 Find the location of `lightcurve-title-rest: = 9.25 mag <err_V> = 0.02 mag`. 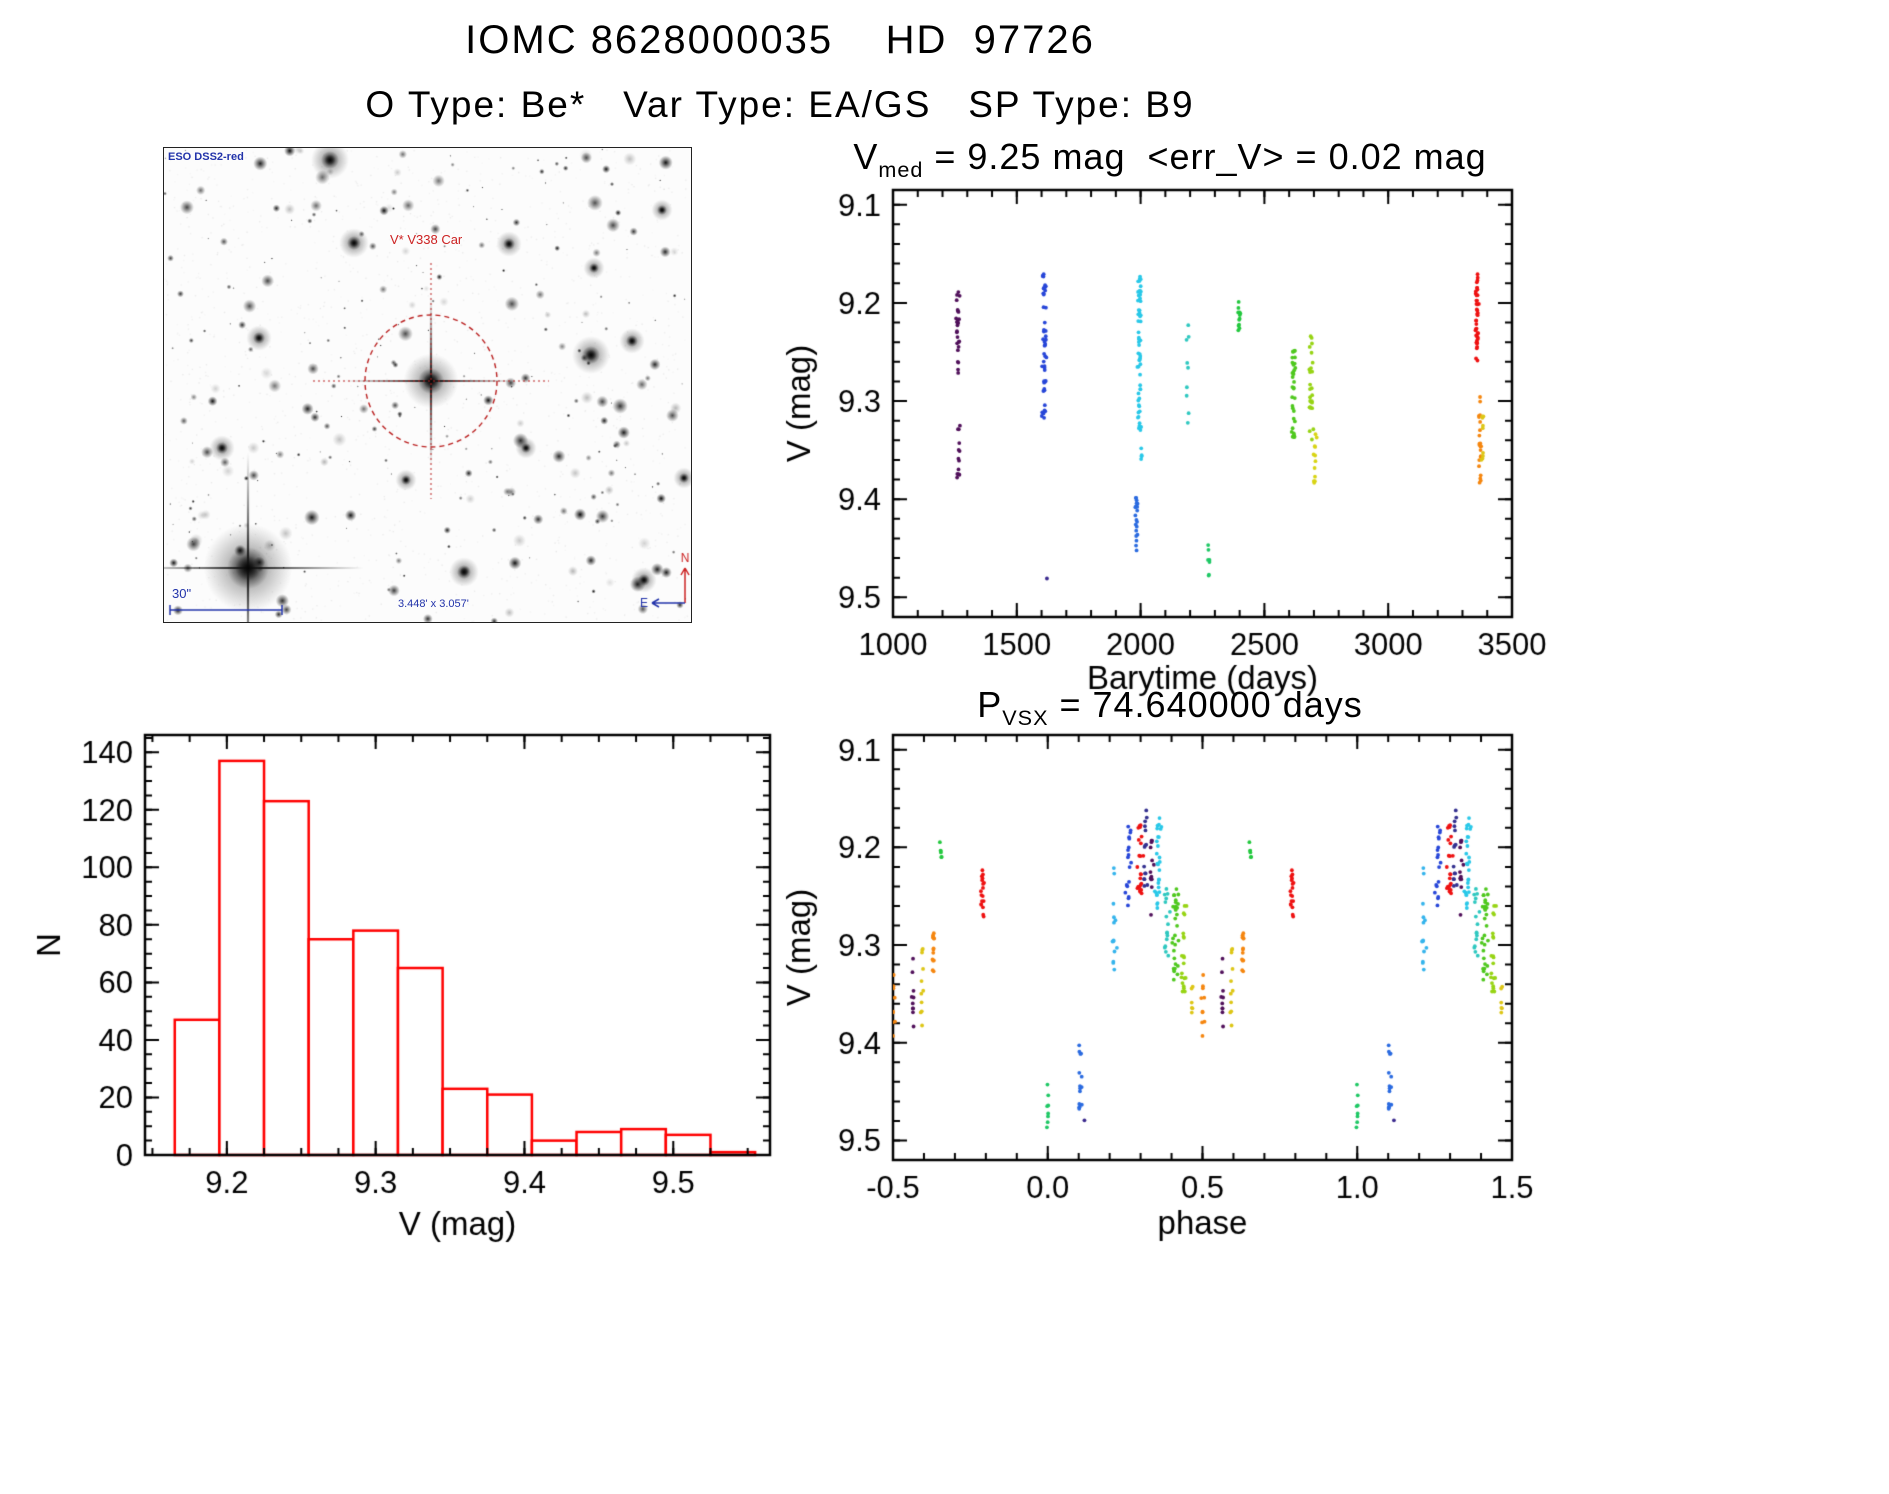

lightcurve-title-rest: = 9.25 mag <err_V> = 0.02 mag is located at coordinates (1205, 156).